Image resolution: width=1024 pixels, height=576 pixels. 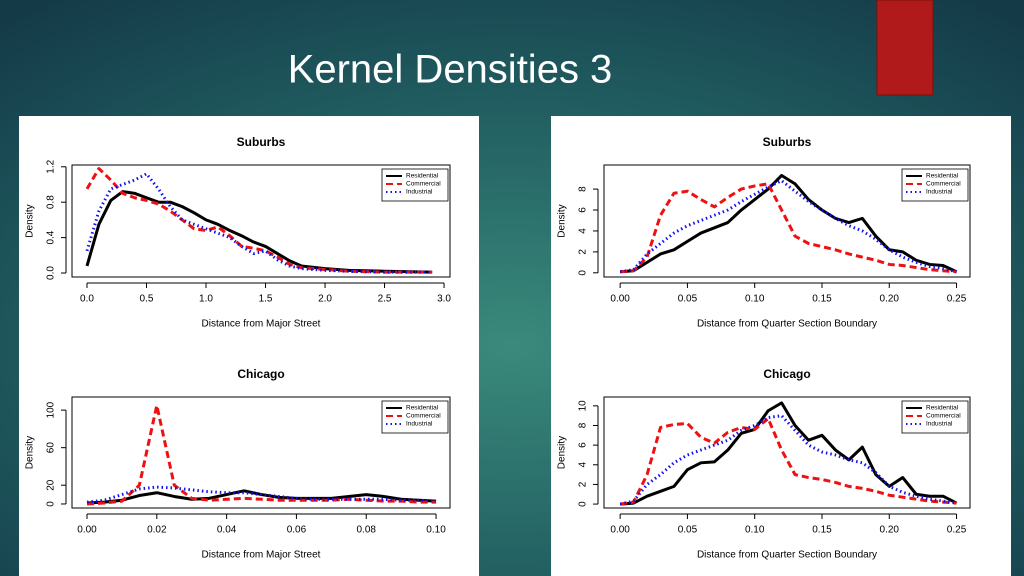 What do you see at coordinates (51, 202) in the screenshot?
I see `y-tick-label: 0.8` at bounding box center [51, 202].